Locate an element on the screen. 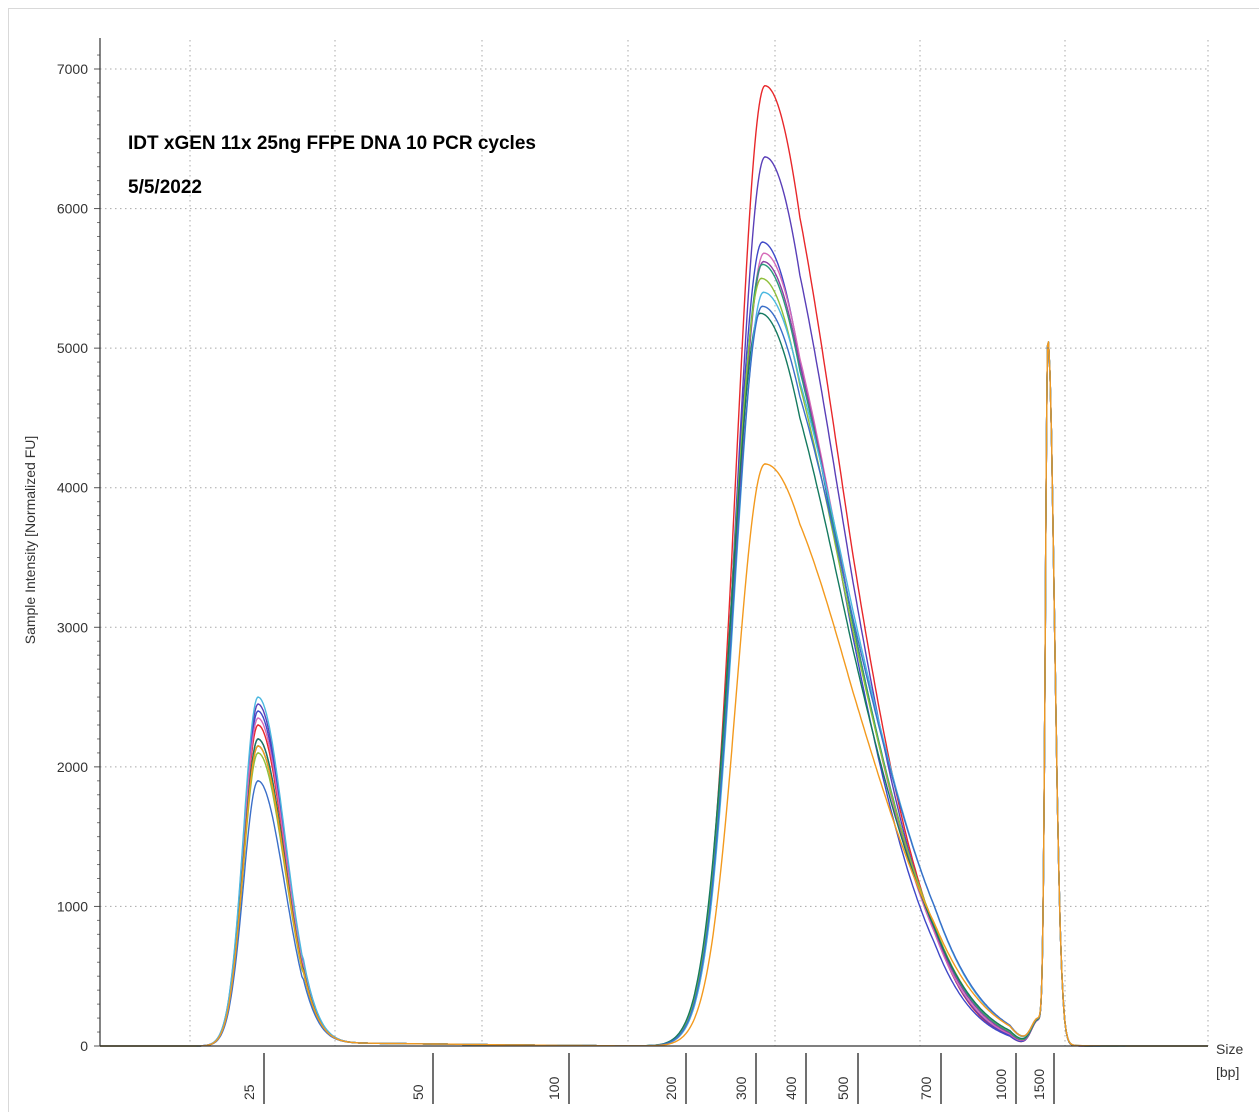 This screenshot has width=1259, height=1112. x-tick-label: 400 is located at coordinates (791, 1088).